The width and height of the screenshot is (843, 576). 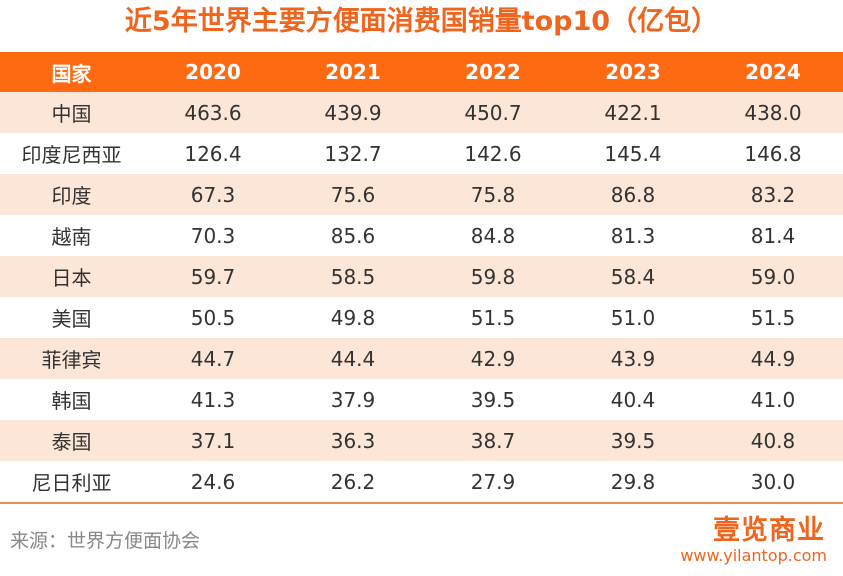 I want to click on table-row: 越南 70.3 85.6 84.8 81.3 81.4, so click(x=421, y=235).